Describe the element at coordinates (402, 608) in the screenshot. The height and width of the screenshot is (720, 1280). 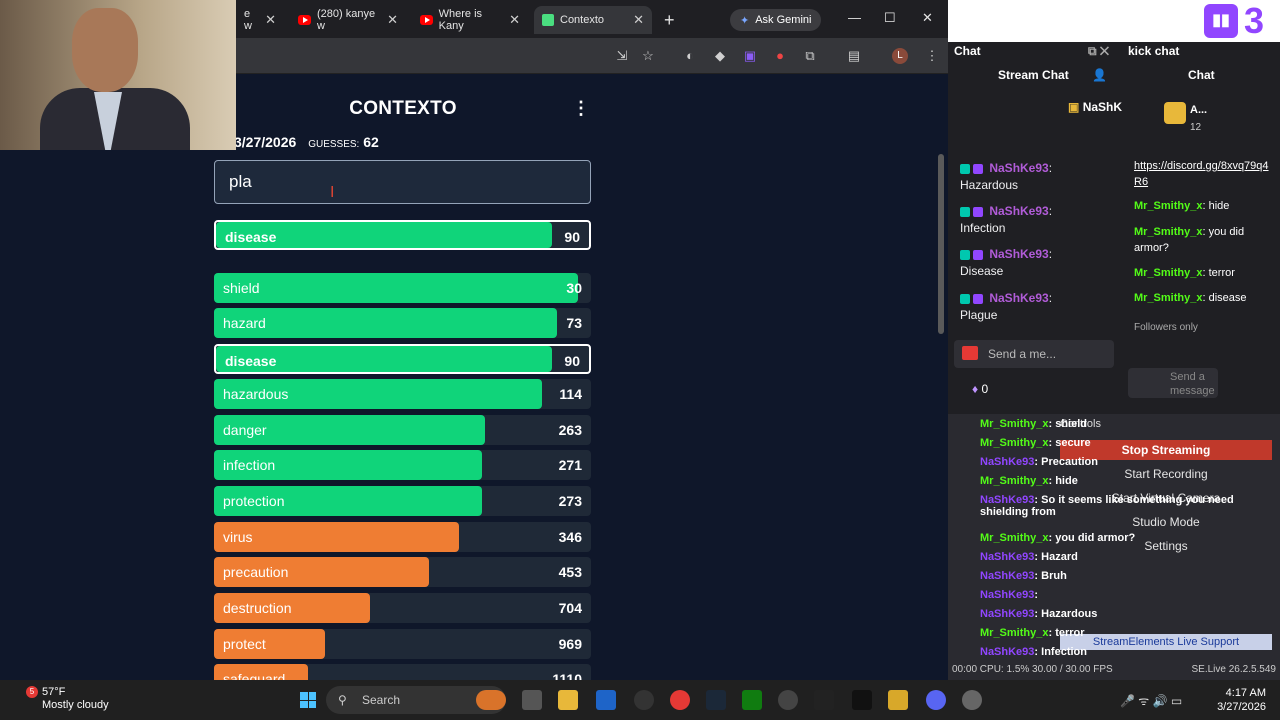
I see `guess-row: destruction 704` at that location.